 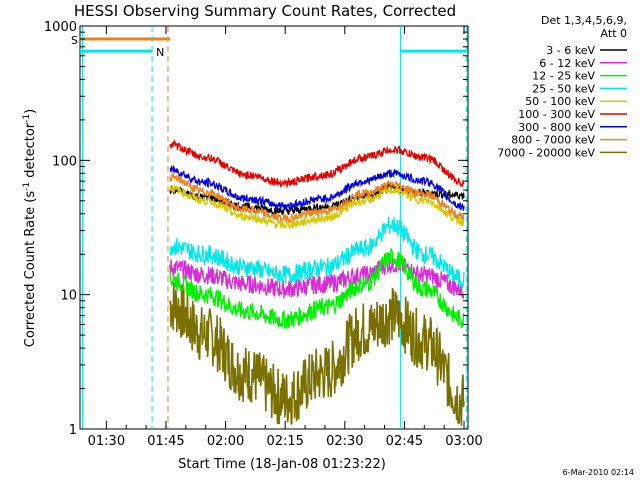 I want to click on flag-label: N, so click(x=160, y=52).